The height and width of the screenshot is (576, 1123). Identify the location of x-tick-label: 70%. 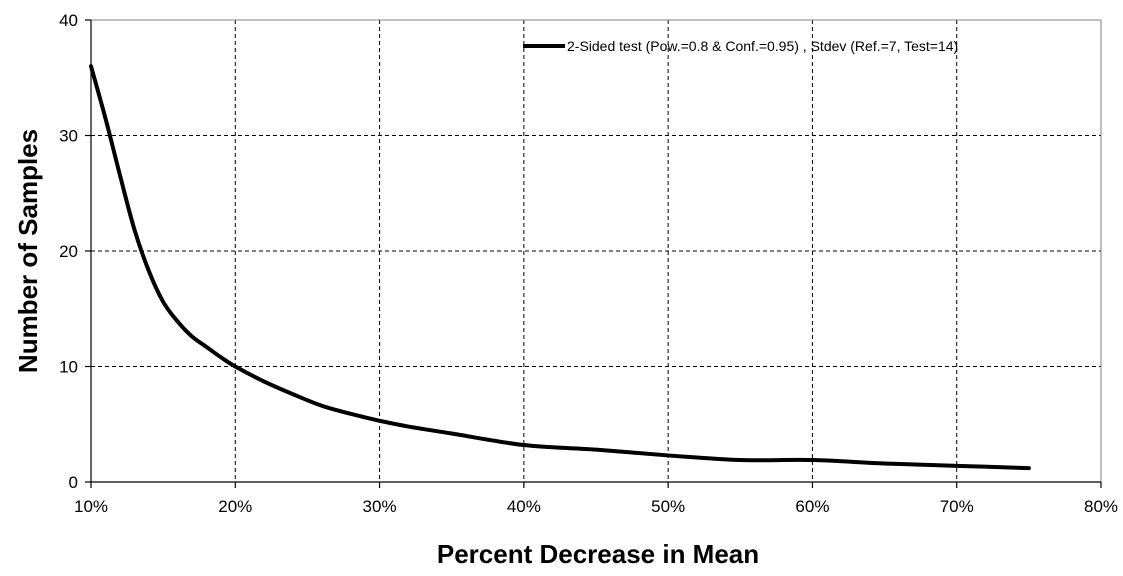
(957, 506).